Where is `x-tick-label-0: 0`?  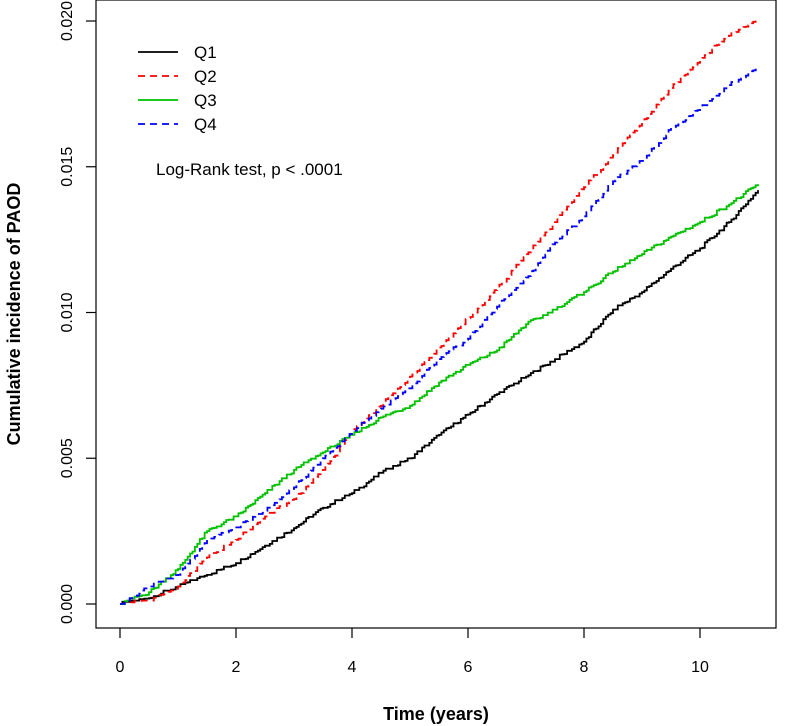
x-tick-label-0: 0 is located at coordinates (120, 667).